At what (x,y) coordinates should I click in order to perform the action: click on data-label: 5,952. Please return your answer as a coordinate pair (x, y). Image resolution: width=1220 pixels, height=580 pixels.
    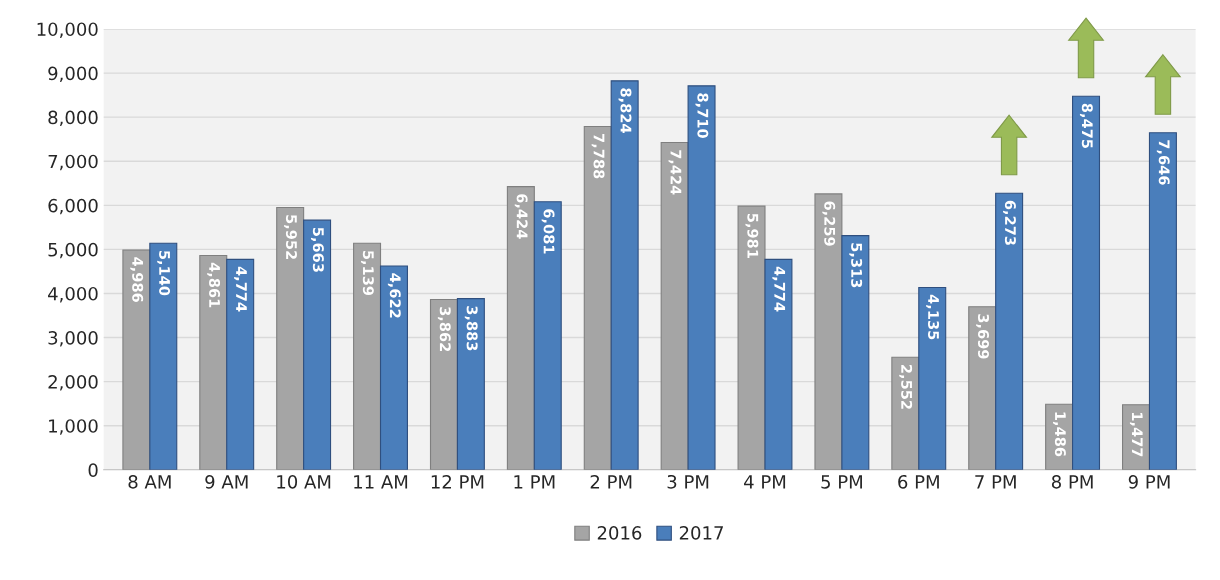
    Looking at the image, I should click on (290, 237).